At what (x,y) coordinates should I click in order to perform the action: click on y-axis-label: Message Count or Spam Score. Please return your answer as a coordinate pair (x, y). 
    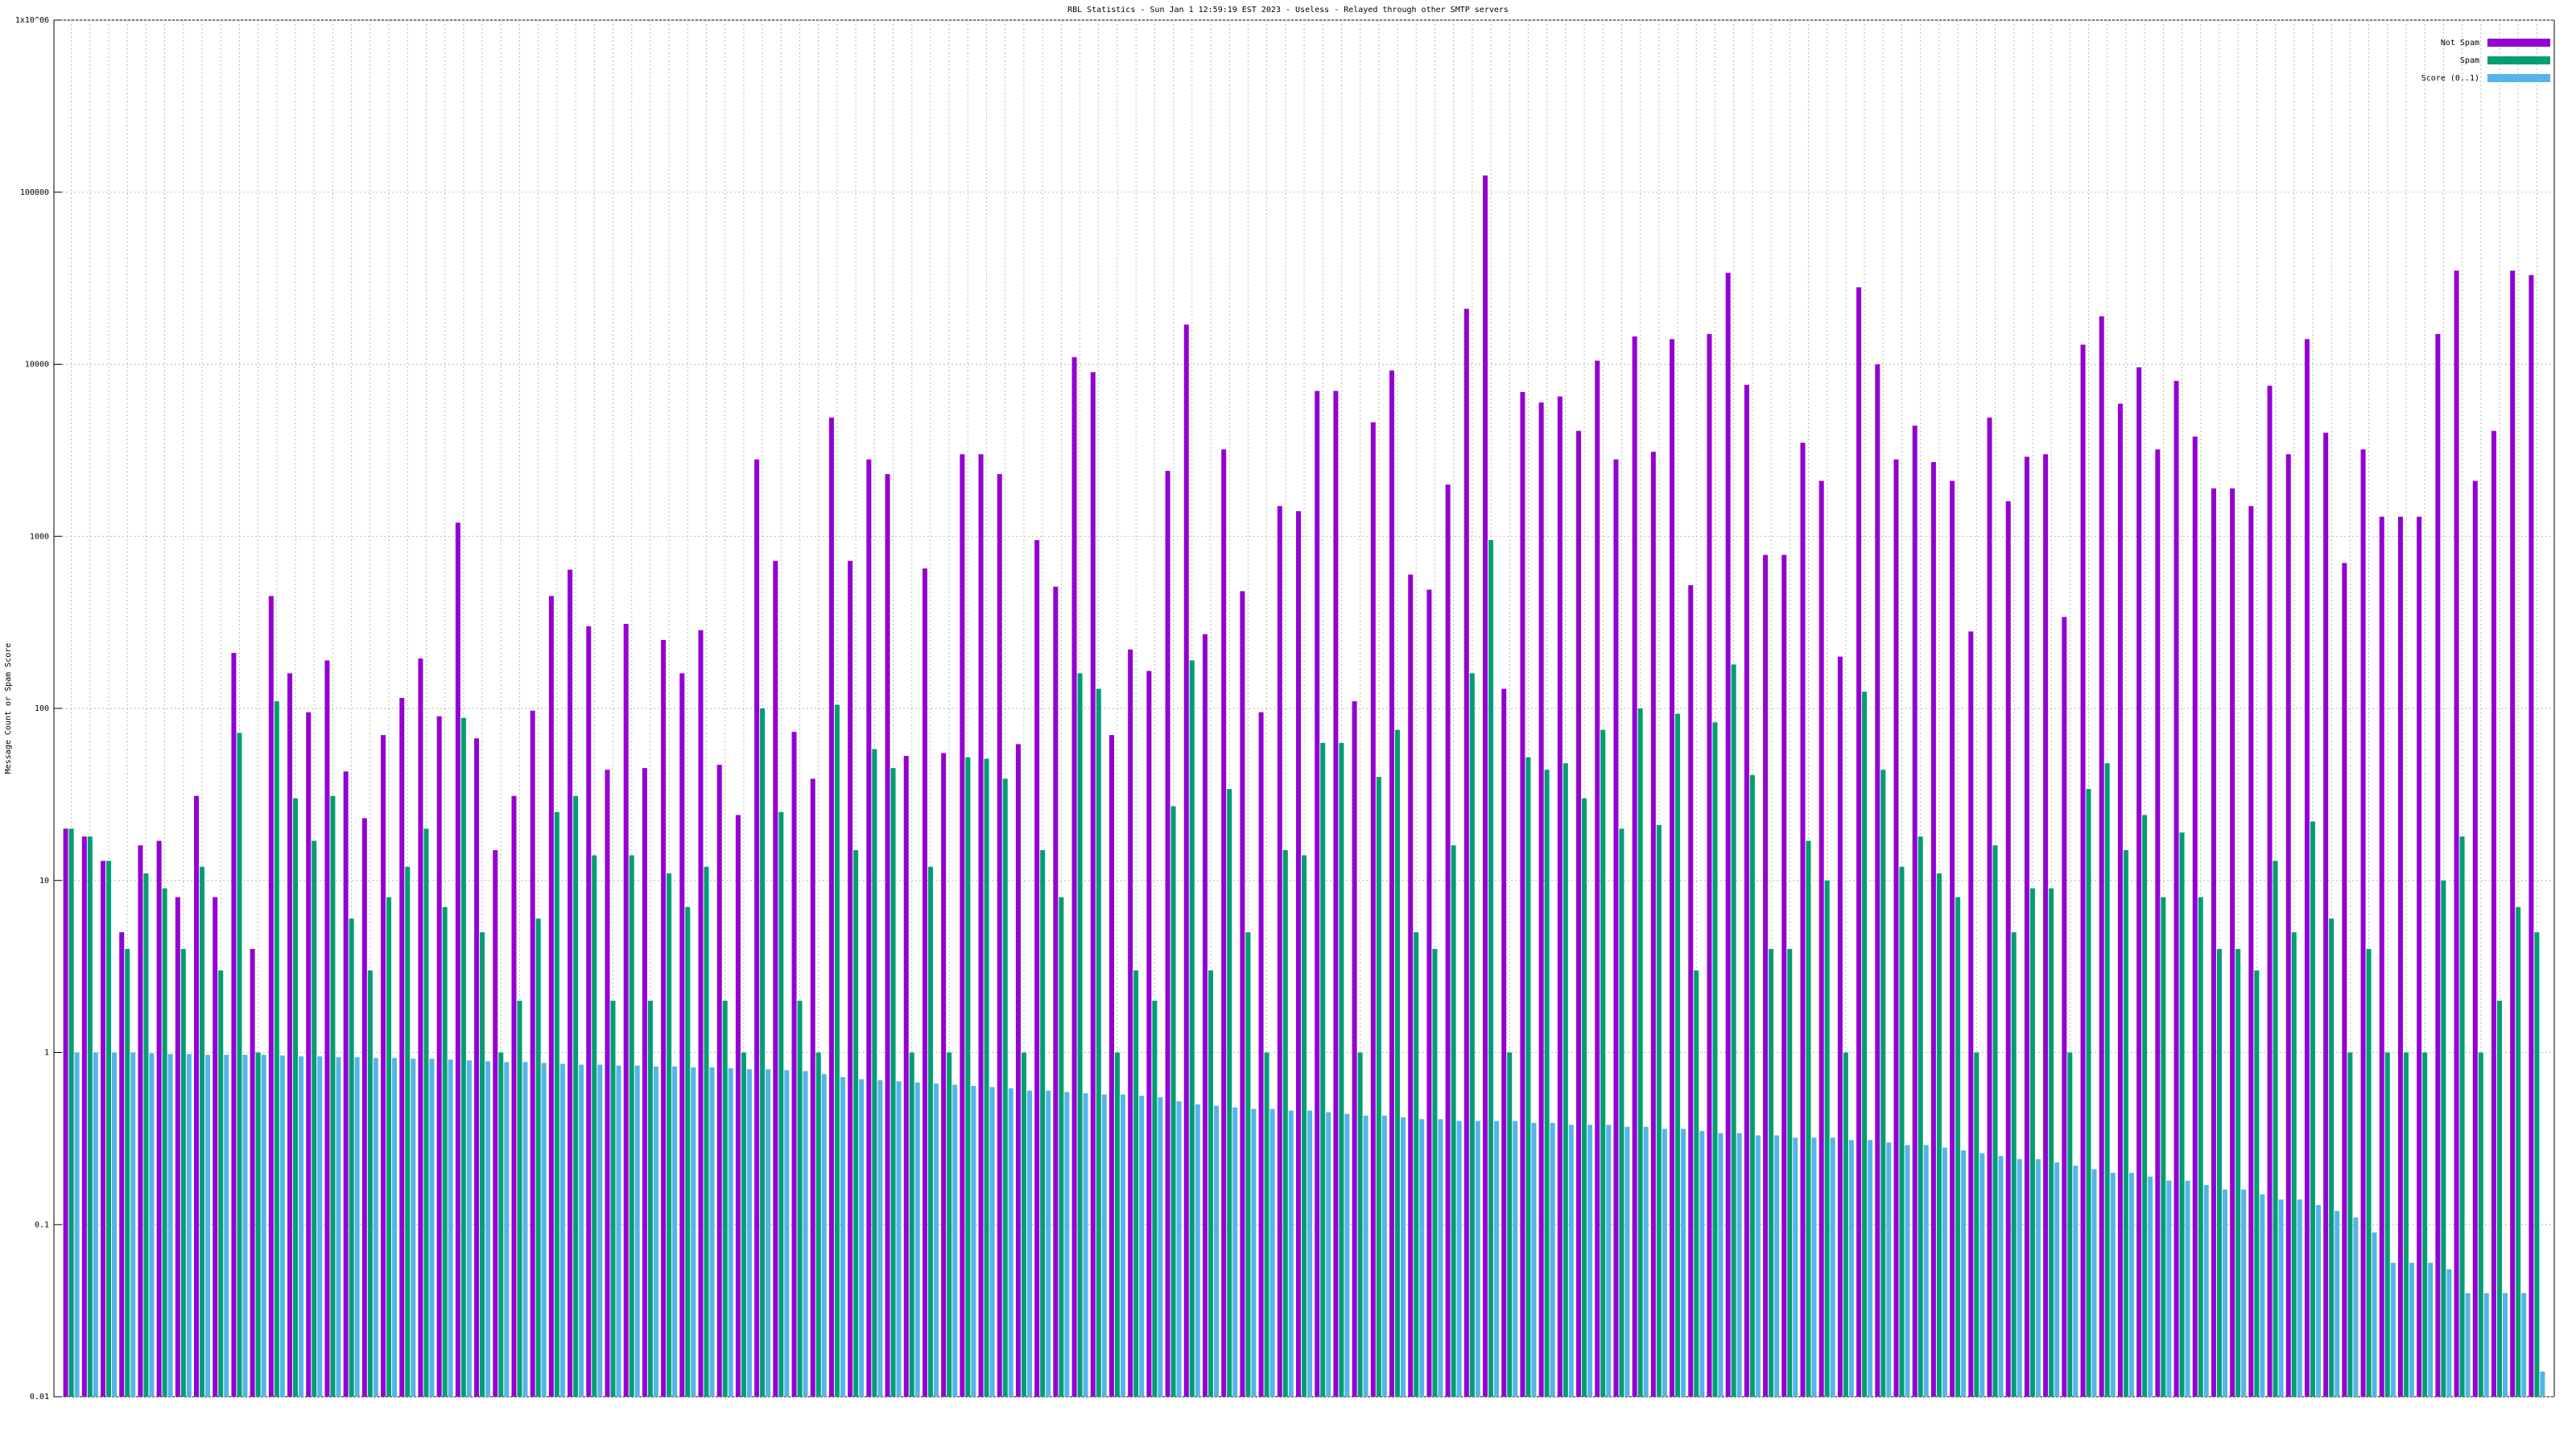
    Looking at the image, I should click on (8, 708).